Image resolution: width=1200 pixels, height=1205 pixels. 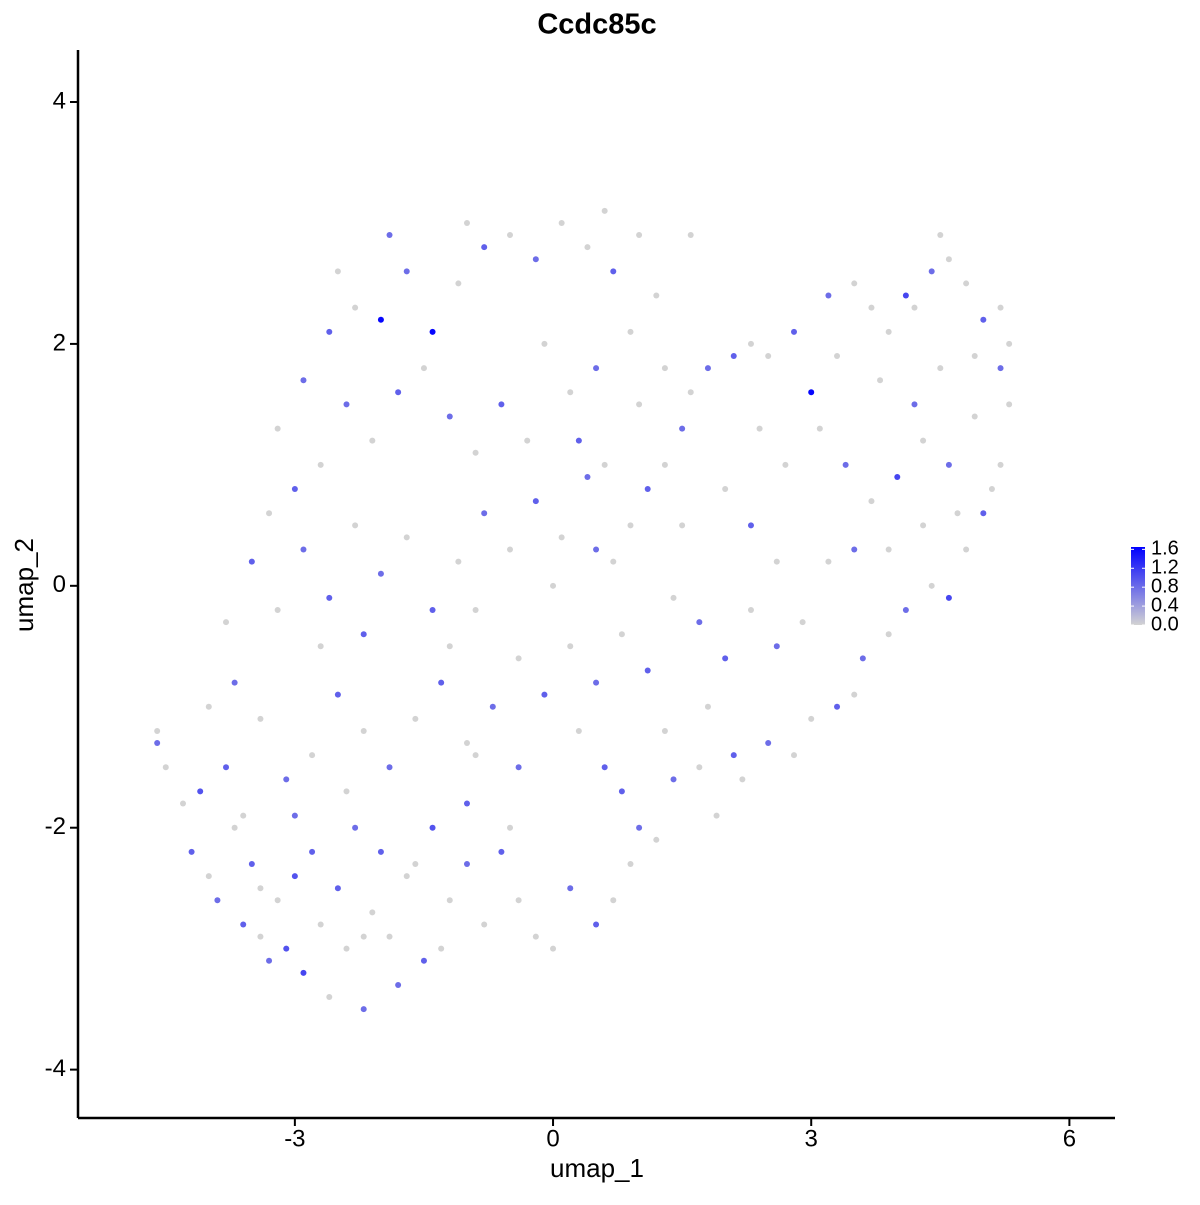 I want to click on y-axis-label: umap_2, so click(x=24, y=585).